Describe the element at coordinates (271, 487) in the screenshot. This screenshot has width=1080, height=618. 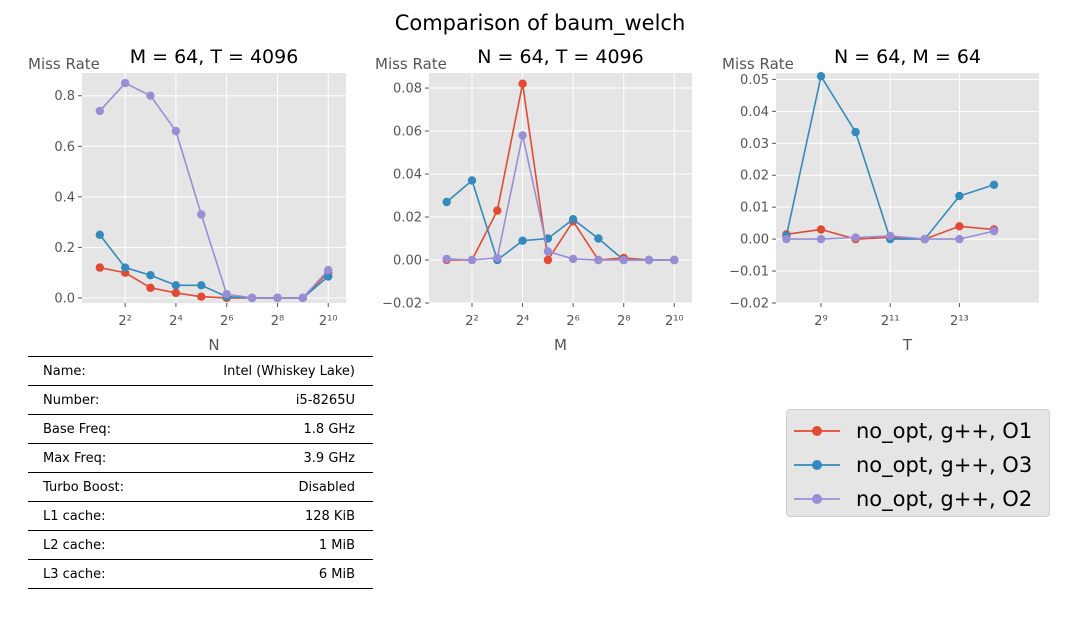
I see `spec-value: Disabled` at that location.